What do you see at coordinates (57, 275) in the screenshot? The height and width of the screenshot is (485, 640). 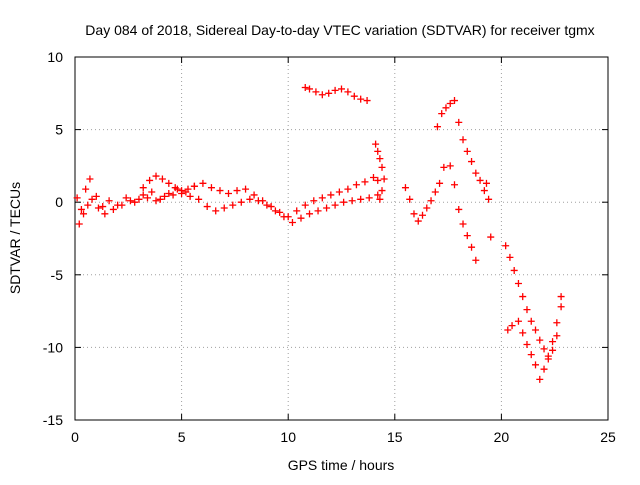 I see `y-tick-label: -5` at bounding box center [57, 275].